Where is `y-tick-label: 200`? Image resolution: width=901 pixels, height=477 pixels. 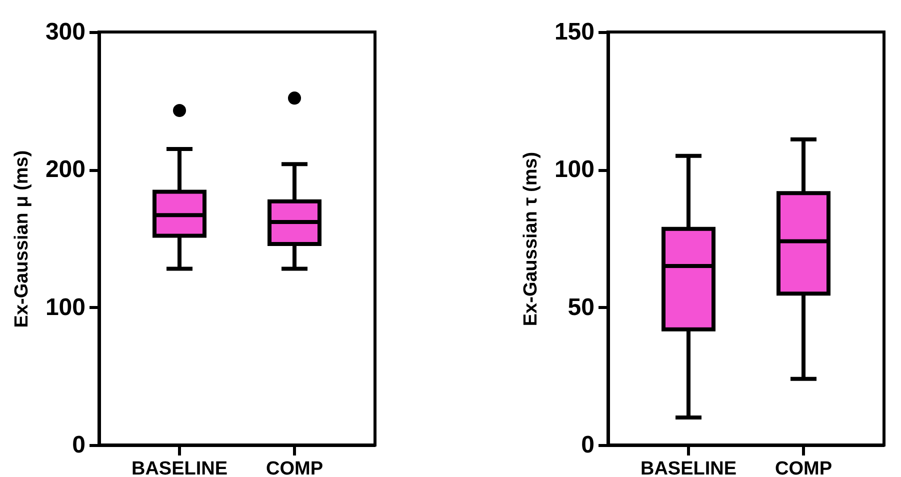 y-tick-label: 200 is located at coordinates (65, 170).